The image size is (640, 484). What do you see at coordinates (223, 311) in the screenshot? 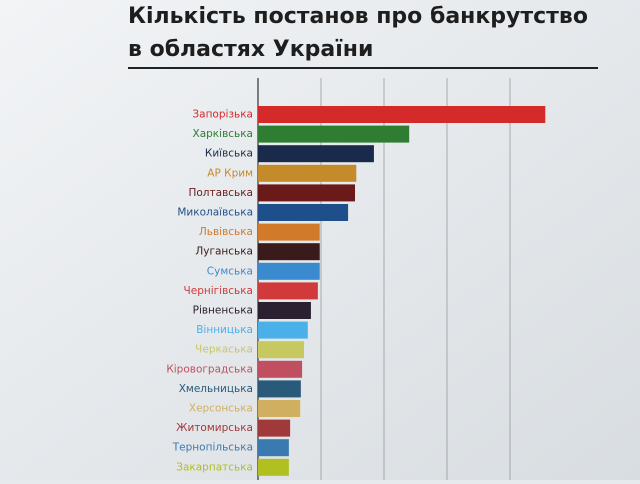
I see `y-tick-label: Рівненська` at bounding box center [223, 311].